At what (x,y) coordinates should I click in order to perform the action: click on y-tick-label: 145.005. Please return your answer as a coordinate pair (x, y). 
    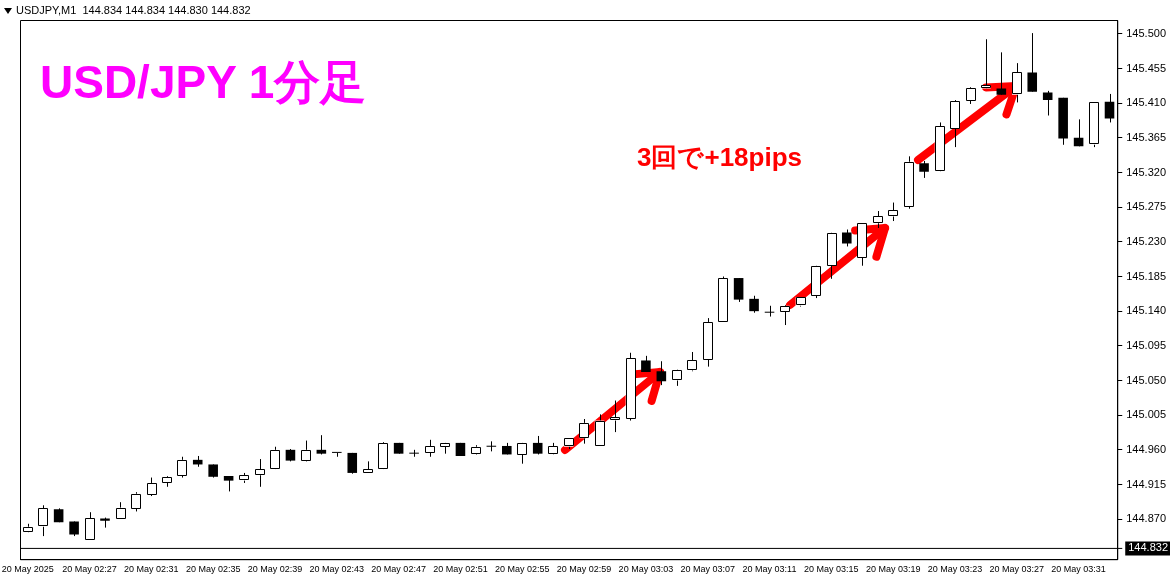
    Looking at the image, I should click on (1146, 414).